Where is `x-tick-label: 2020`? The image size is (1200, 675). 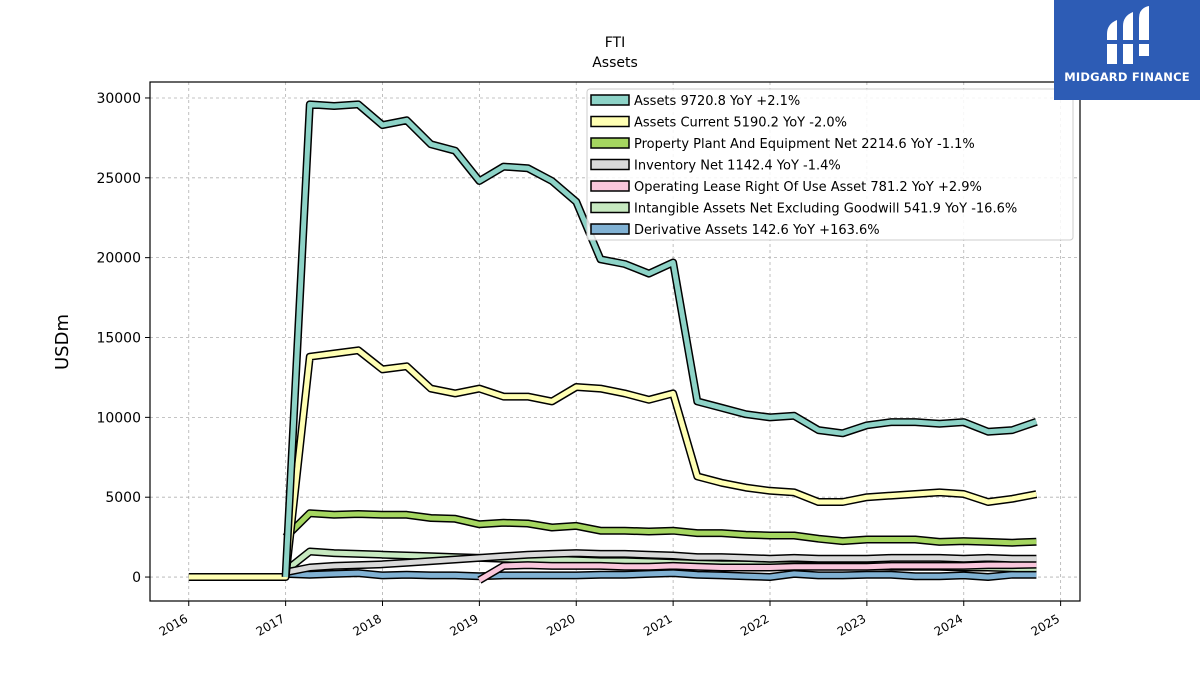
x-tick-label: 2020 is located at coordinates (560, 624).